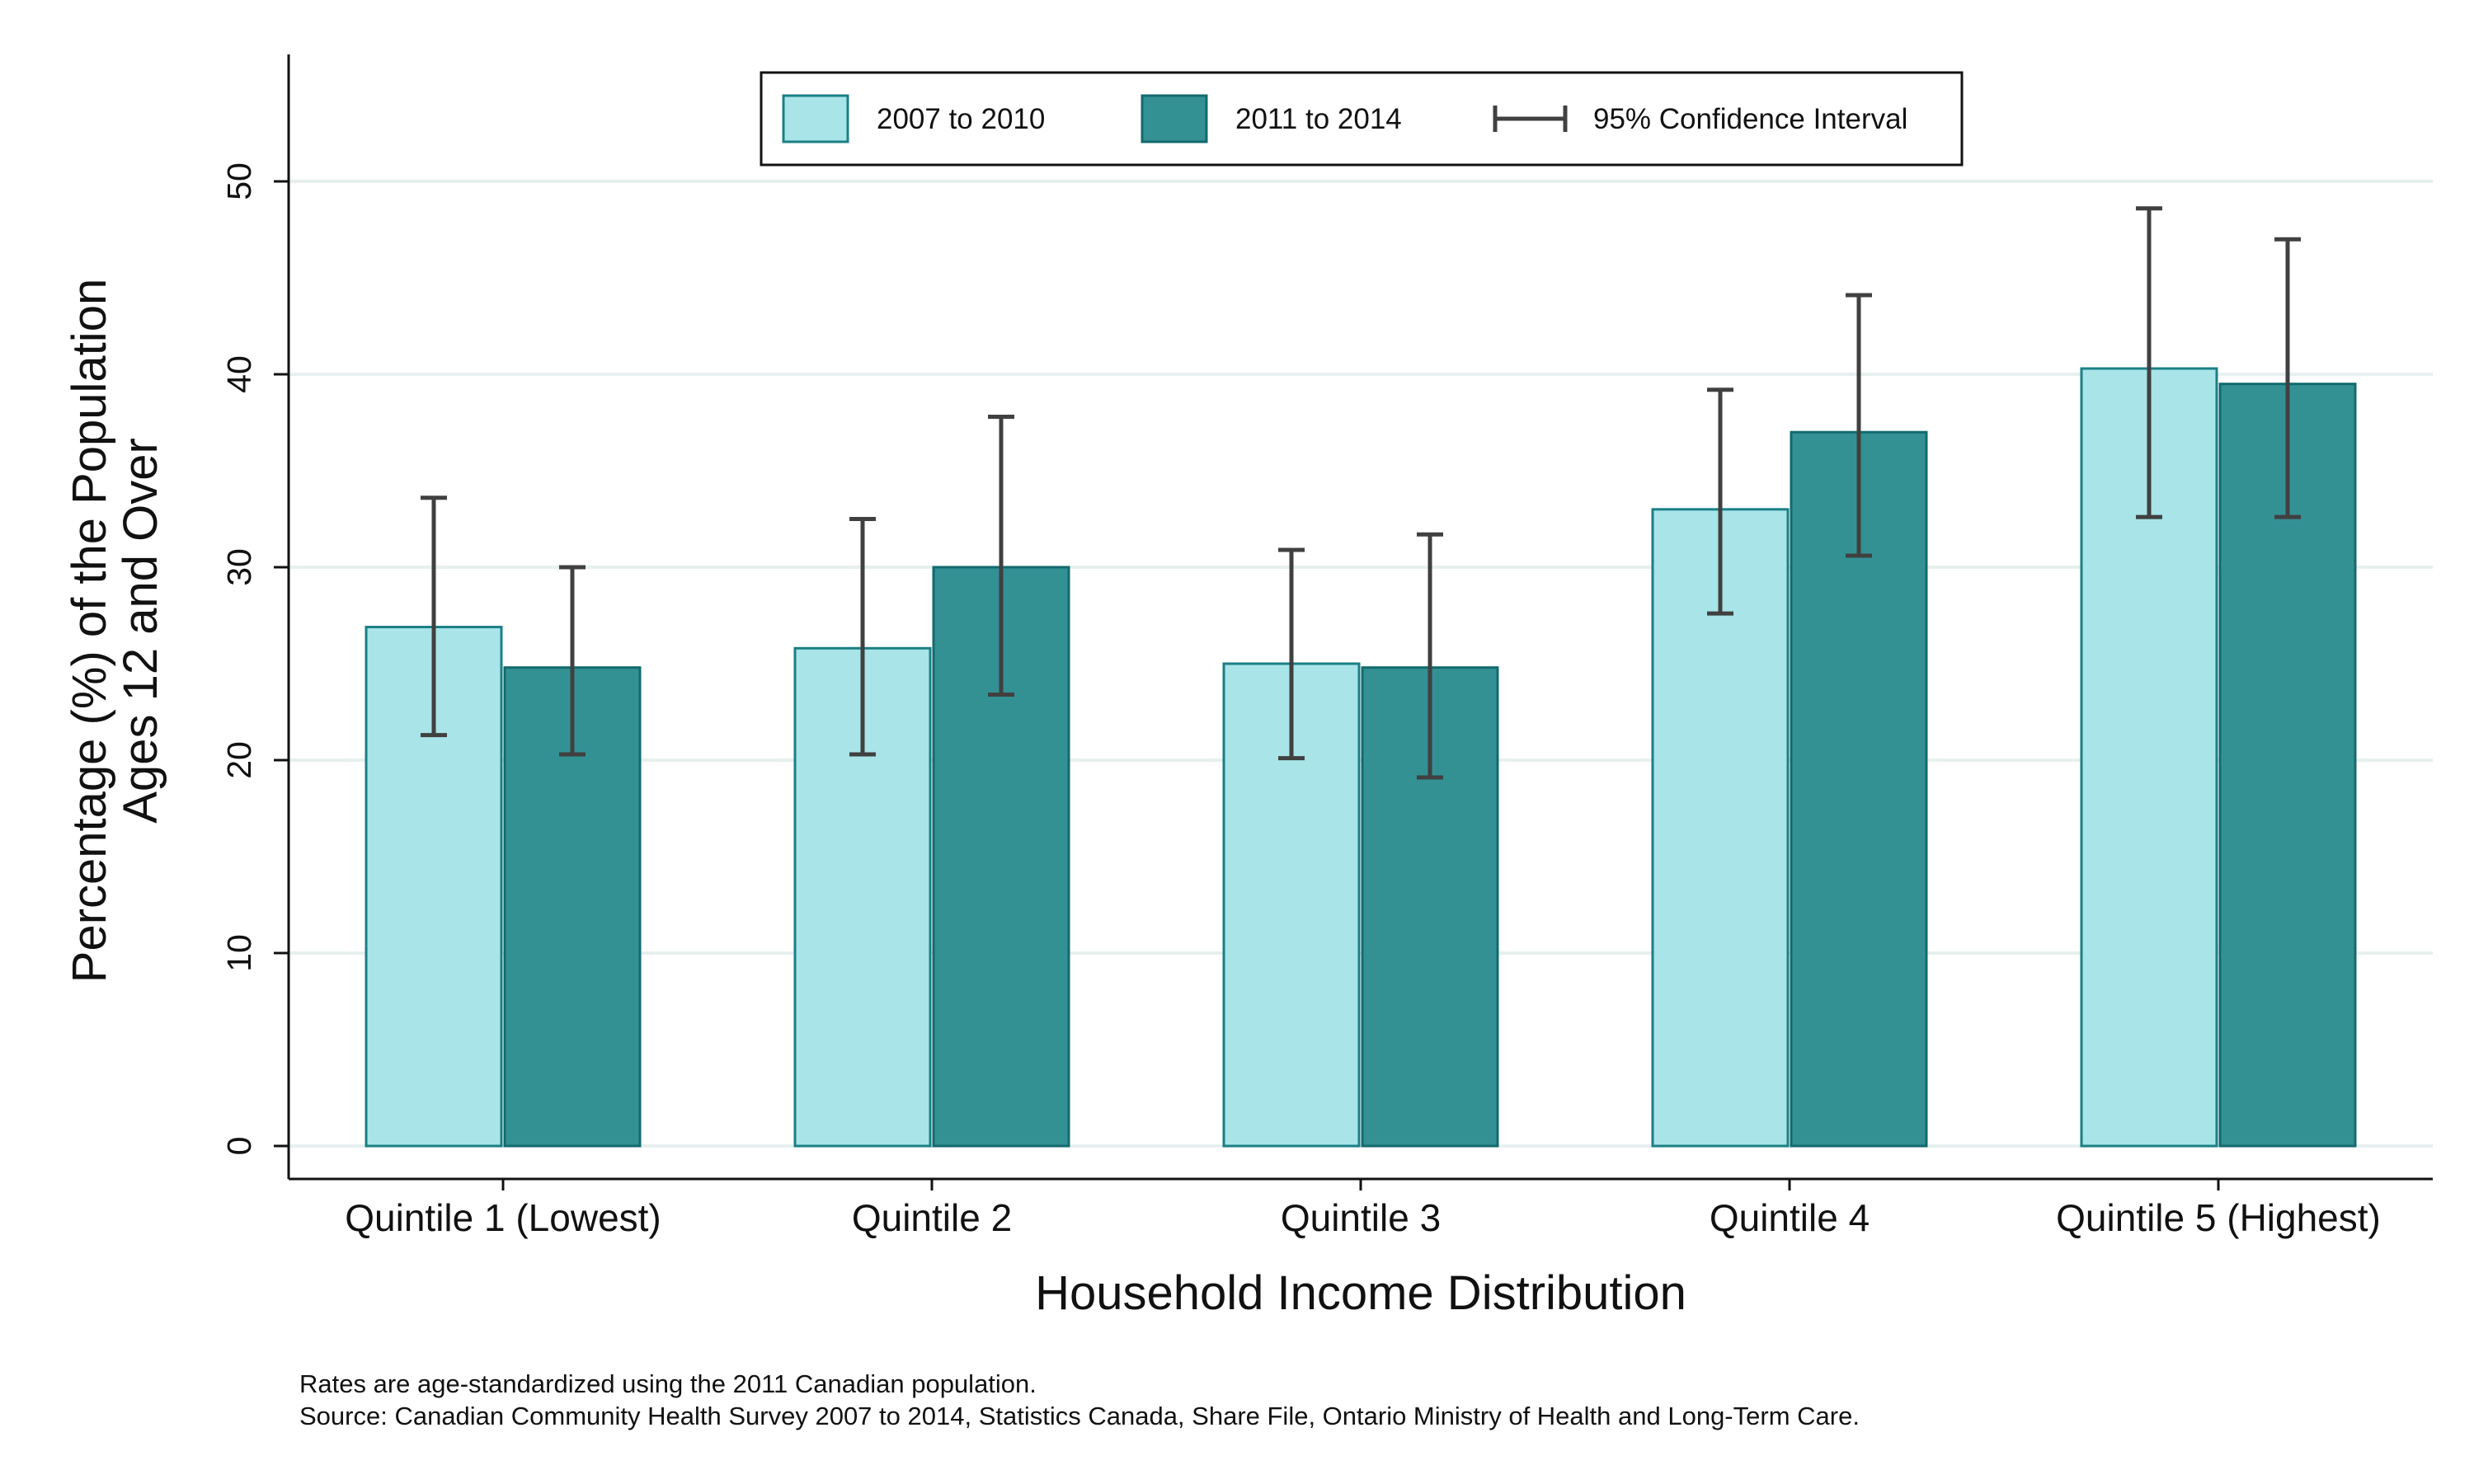 The image size is (2474, 1484). Describe the element at coordinates (2218, 1217) in the screenshot. I see `x-tick-label: Quintile 5 (Highest)` at that location.